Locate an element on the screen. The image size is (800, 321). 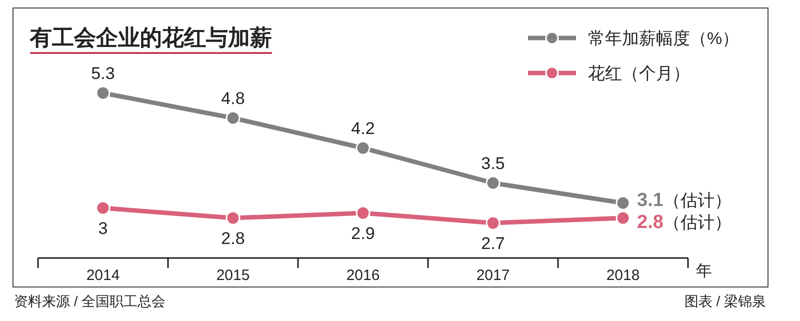
x-tick-label: 2017 is located at coordinates (493, 275).